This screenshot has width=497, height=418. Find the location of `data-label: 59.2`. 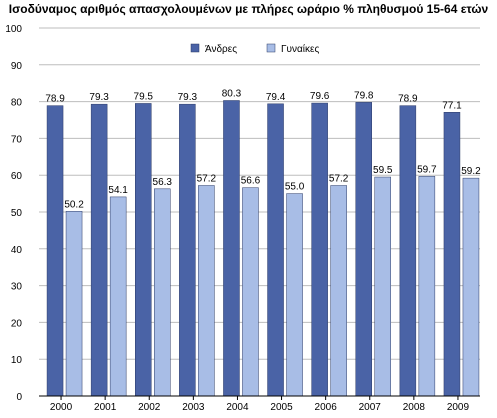

data-label: 59.2 is located at coordinates (471, 171).